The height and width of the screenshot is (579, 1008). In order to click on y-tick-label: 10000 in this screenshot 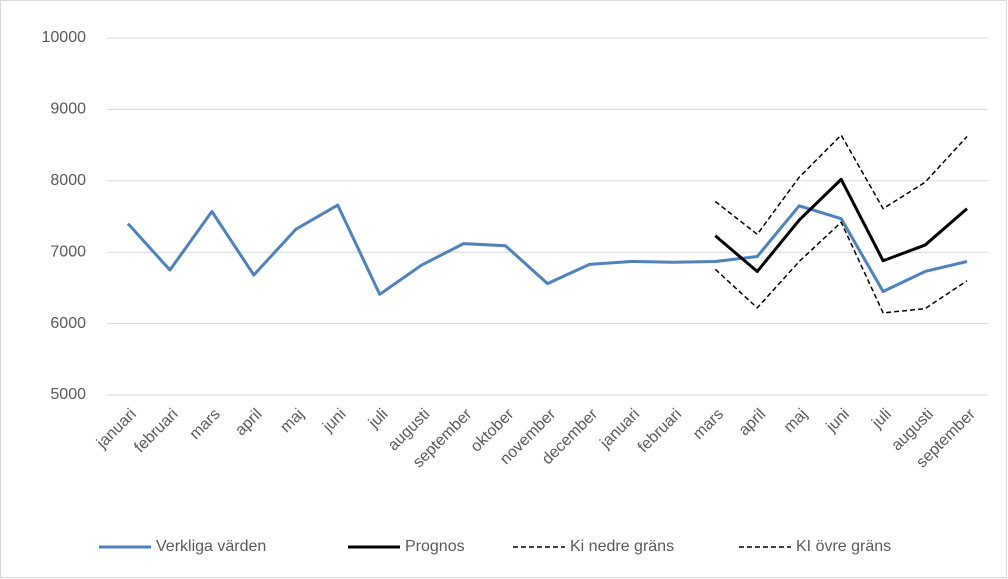, I will do `click(64, 37)`.